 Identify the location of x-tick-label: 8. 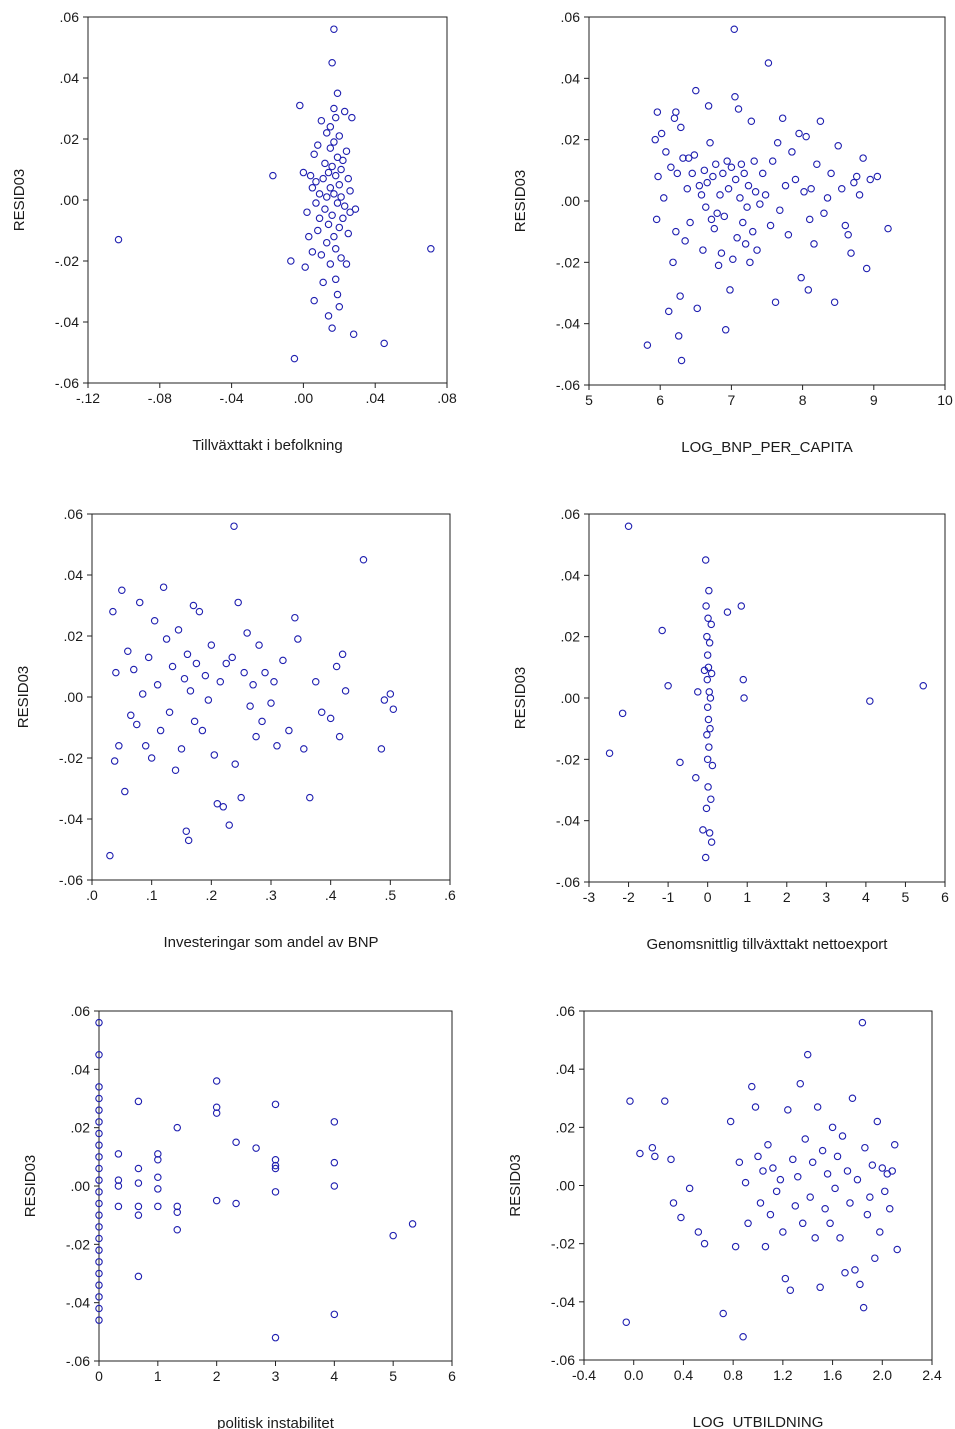
(803, 400).